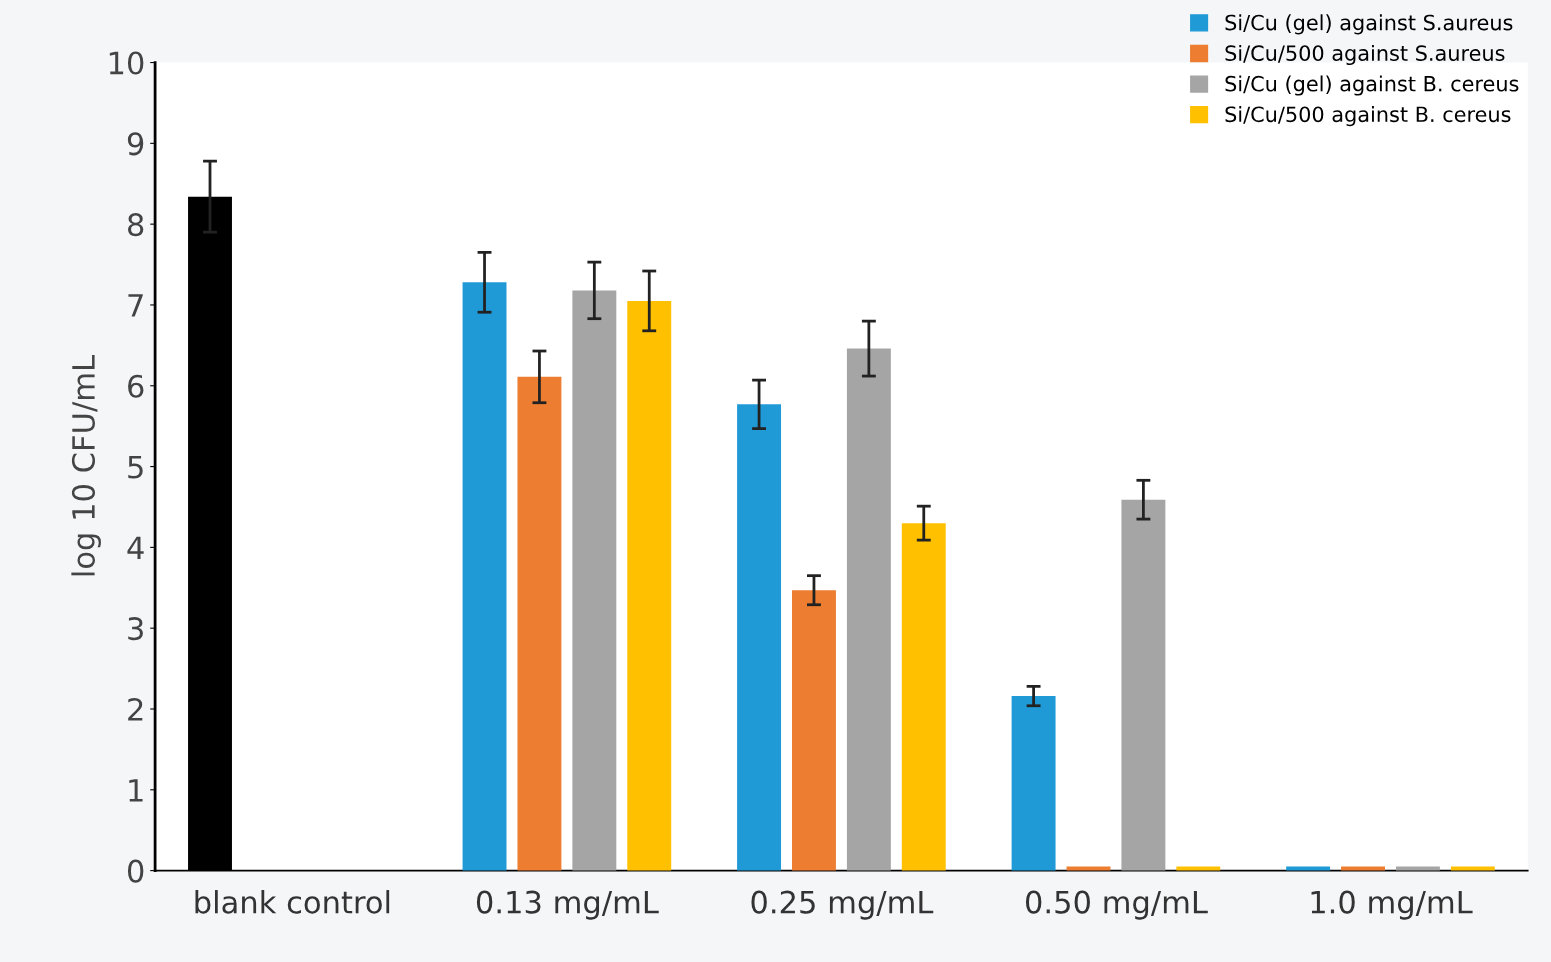  I want to click on y-tick-label: 4, so click(135, 547).